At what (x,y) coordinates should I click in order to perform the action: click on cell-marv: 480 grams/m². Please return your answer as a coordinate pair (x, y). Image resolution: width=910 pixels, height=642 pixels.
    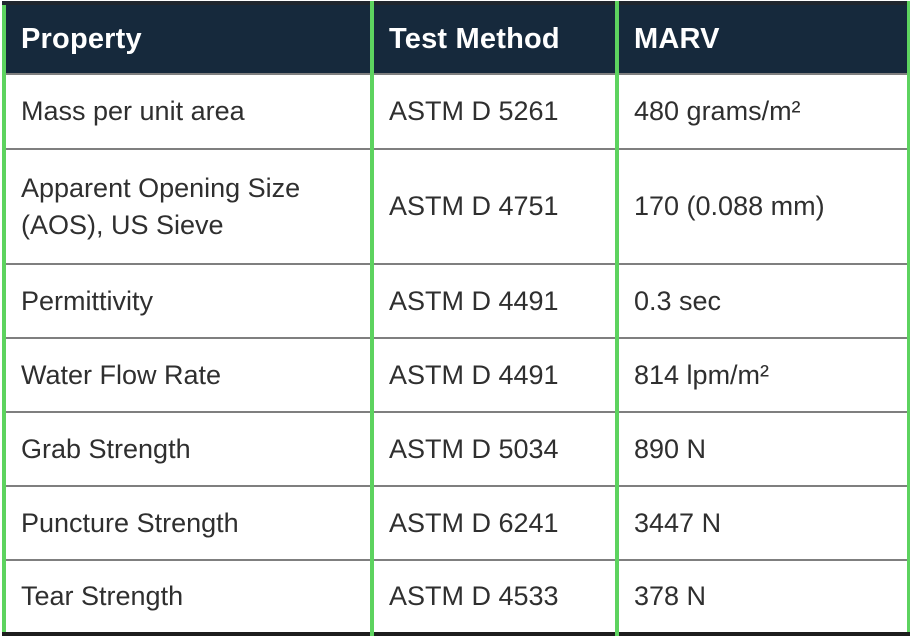
    Looking at the image, I should click on (762, 112).